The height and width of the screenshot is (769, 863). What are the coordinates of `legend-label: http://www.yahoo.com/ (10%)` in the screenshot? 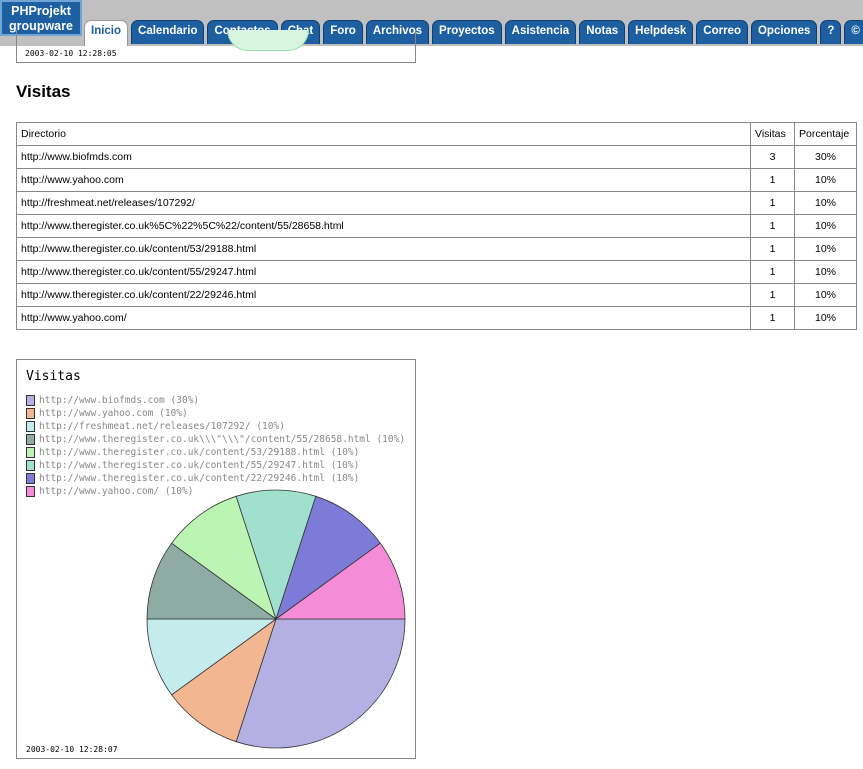 It's located at (116, 491).